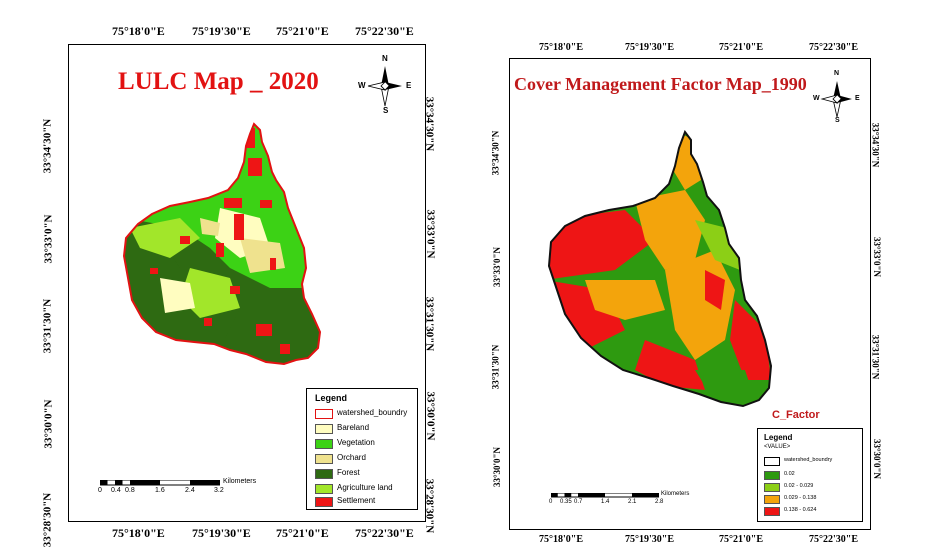 This screenshot has height=552, width=934. Describe the element at coordinates (772, 499) in the screenshot. I see `legend-swatch-c3` at that location.